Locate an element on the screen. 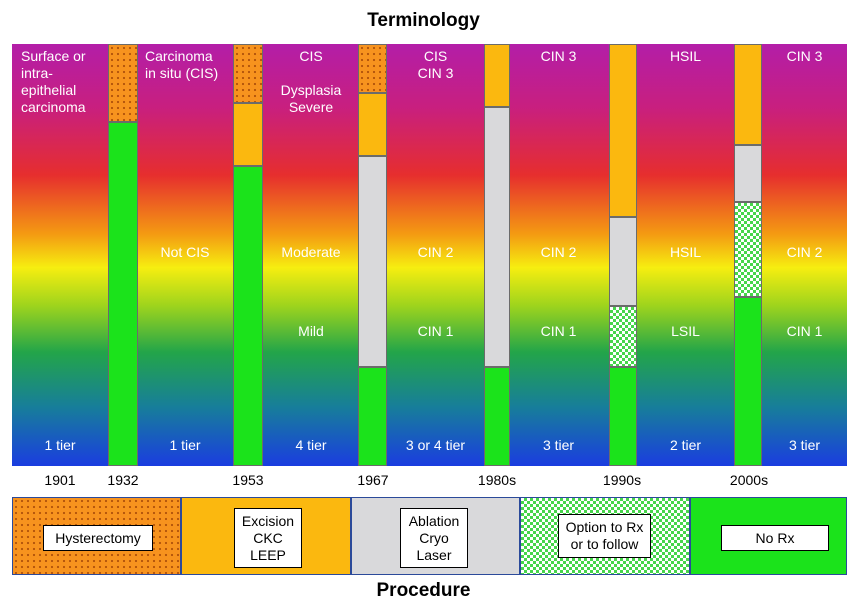 This screenshot has width=847, height=602. col-2000s-low: CIN 1 is located at coordinates (804, 331).